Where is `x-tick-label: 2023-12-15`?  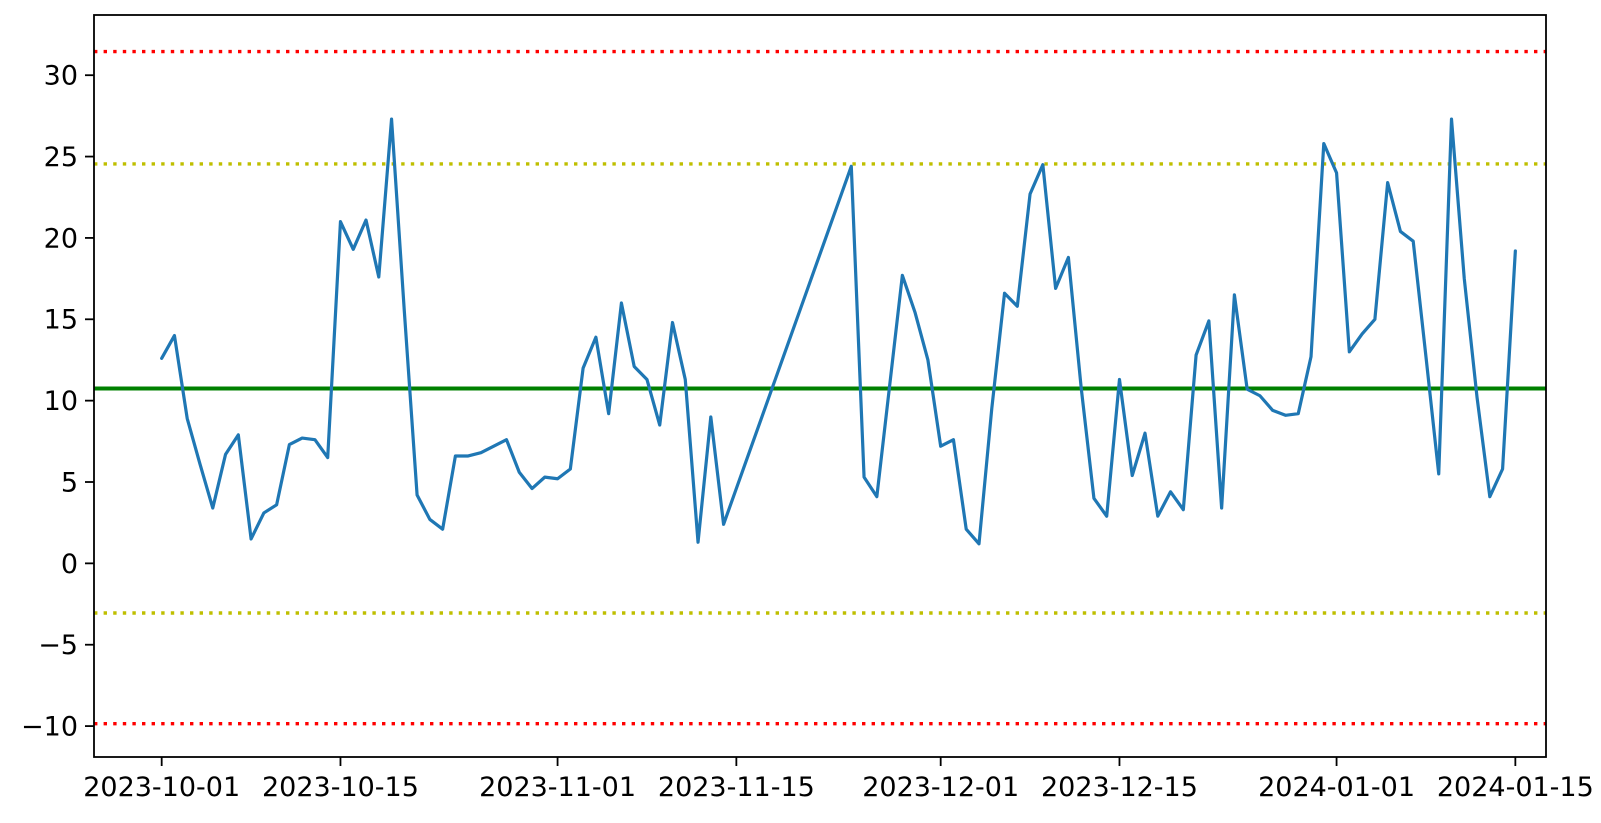
x-tick-label: 2023-12-15 is located at coordinates (1119, 787).